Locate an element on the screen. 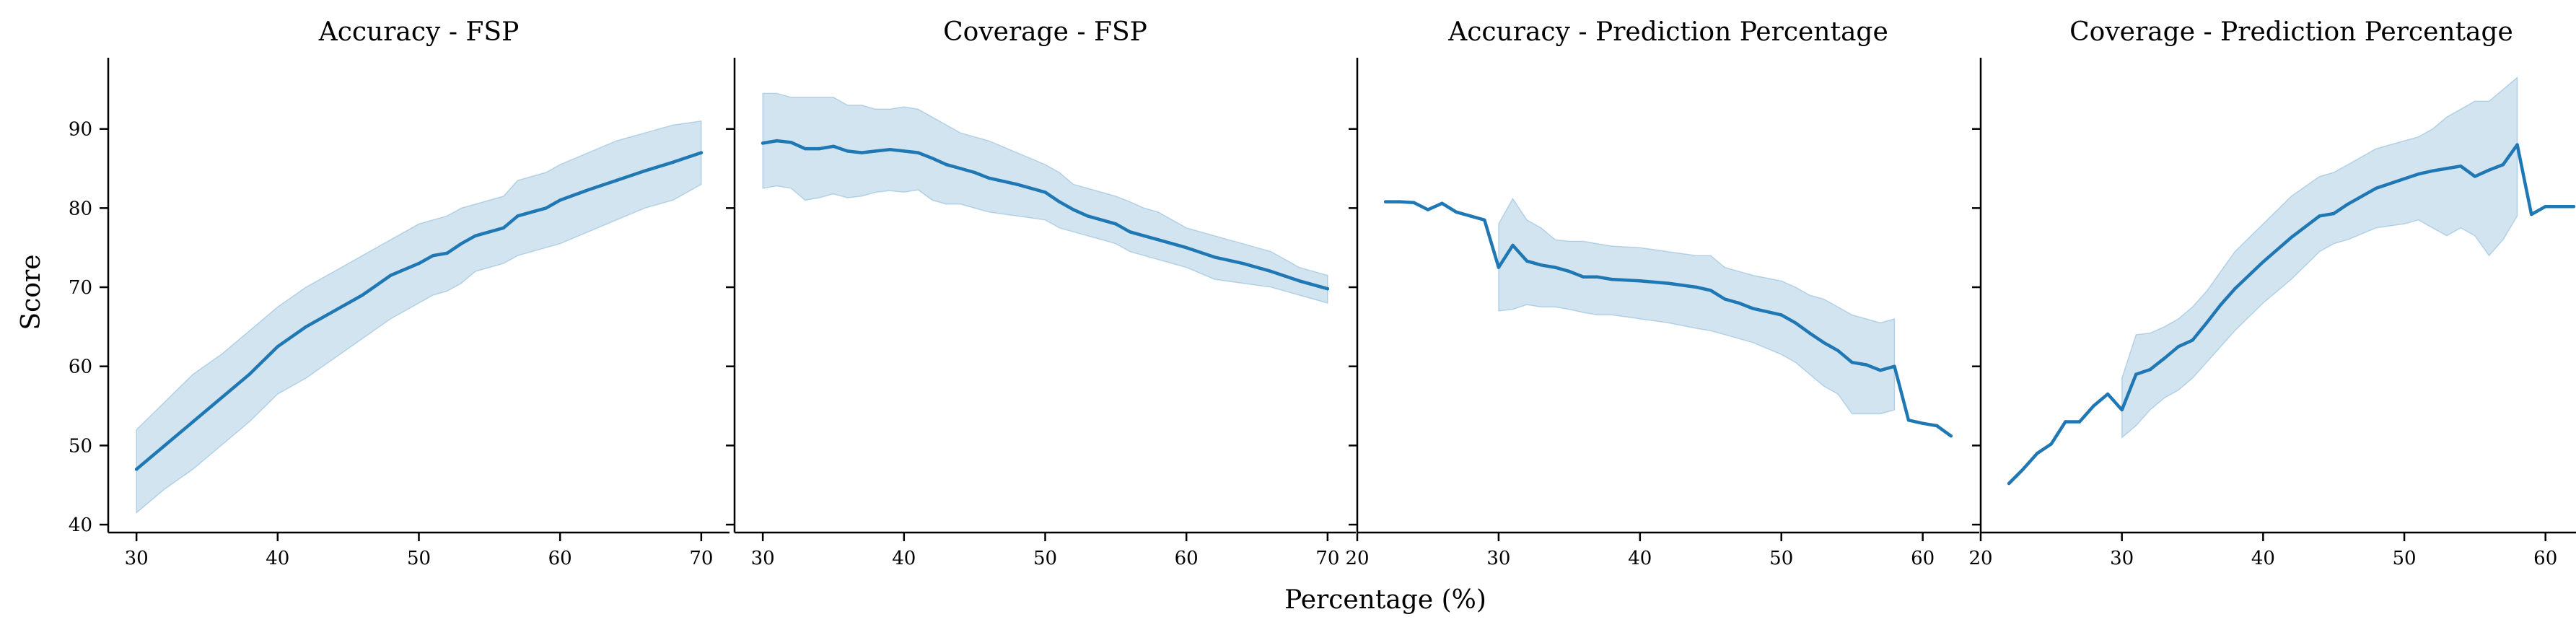 This screenshot has height=635, width=2576. panel-title: Coverage - FSP is located at coordinates (1045, 32).